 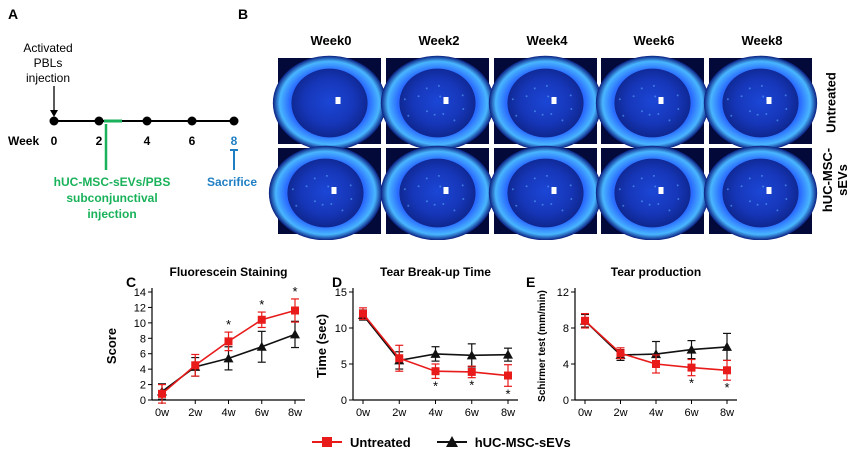 What do you see at coordinates (341, 329) in the screenshot?
I see `y-tick-label: 10` at bounding box center [341, 329].